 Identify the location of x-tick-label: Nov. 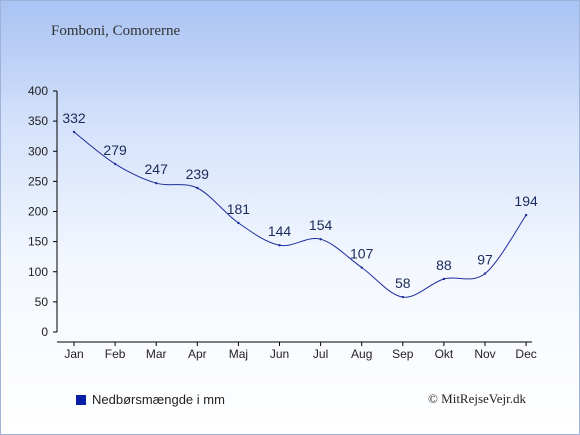
(484, 354).